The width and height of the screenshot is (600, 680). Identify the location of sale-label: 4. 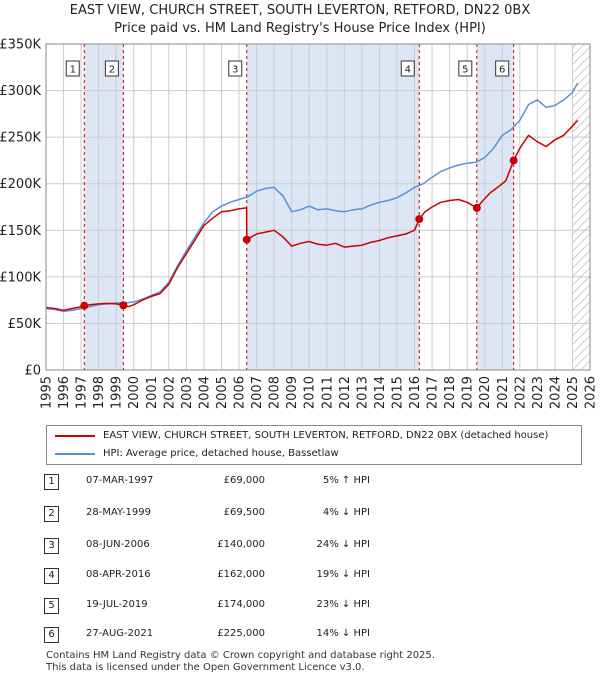
(408, 70).